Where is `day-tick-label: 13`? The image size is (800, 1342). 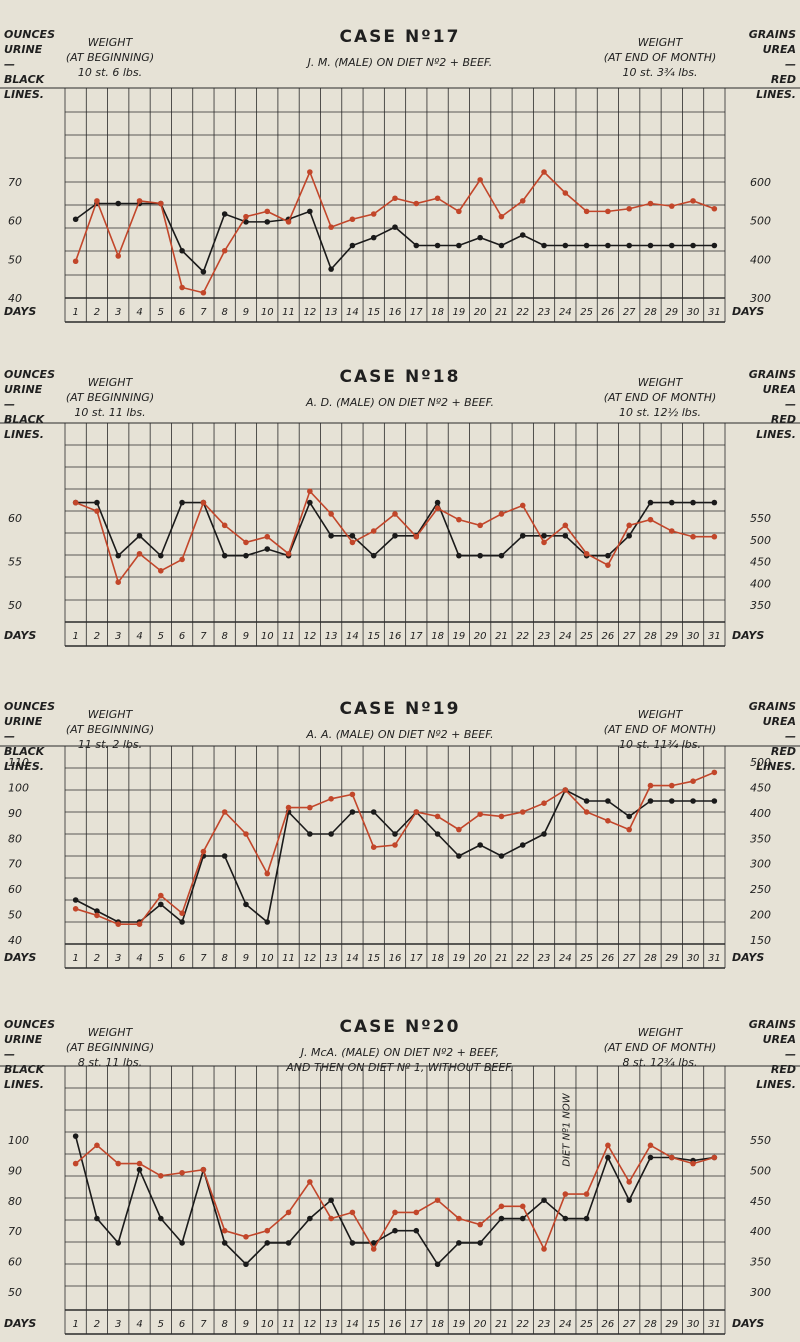 day-tick-label: 13 is located at coordinates (331, 958).